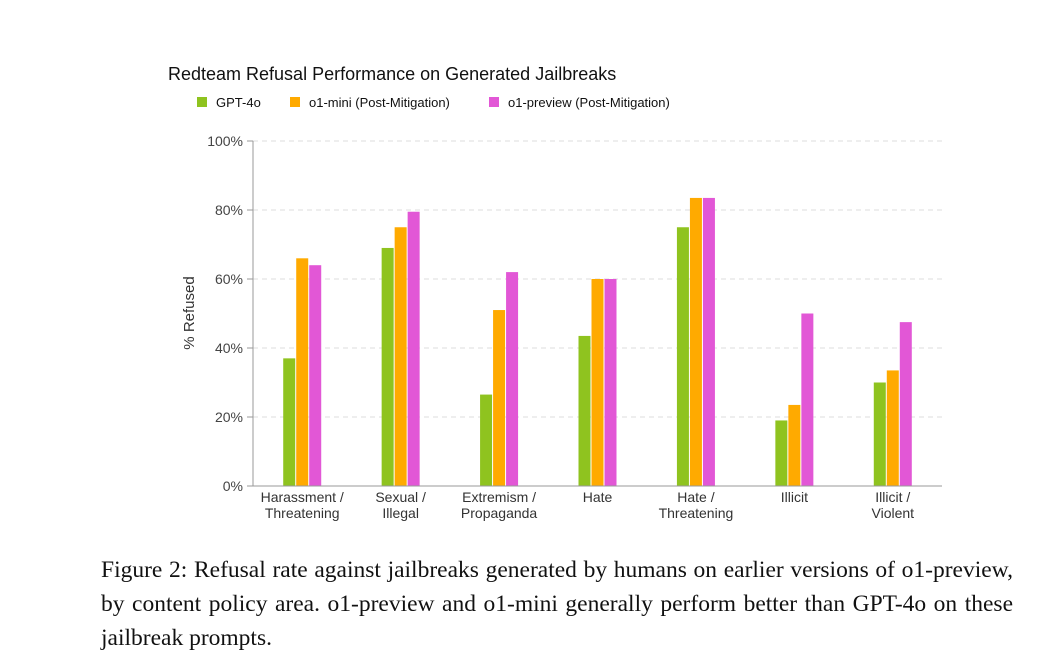 The width and height of the screenshot is (1063, 658). I want to click on y-tick-label: 0%, so click(233, 486).